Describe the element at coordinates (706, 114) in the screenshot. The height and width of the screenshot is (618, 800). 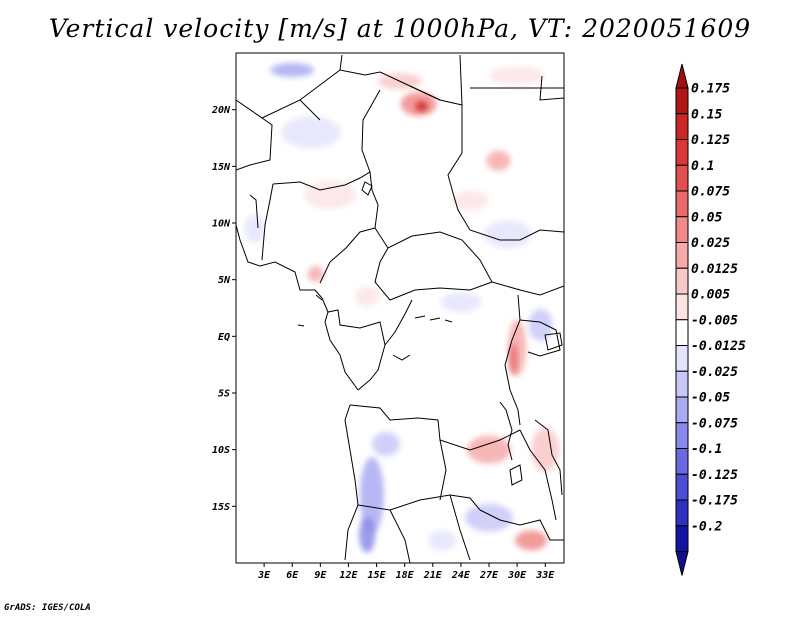
I see `colorbar-label: 0.15` at that location.